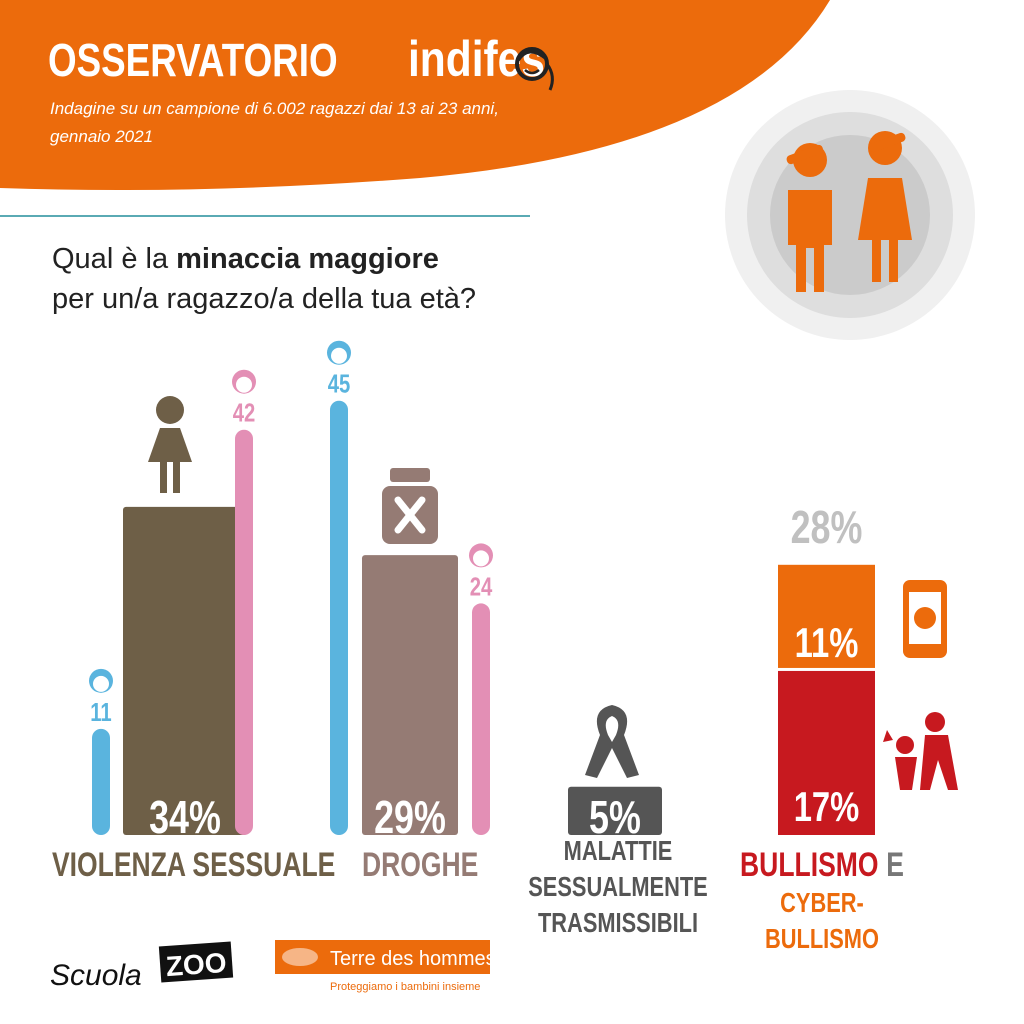  What do you see at coordinates (114, 259) in the screenshot?
I see `question-text: Qual è la` at bounding box center [114, 259].